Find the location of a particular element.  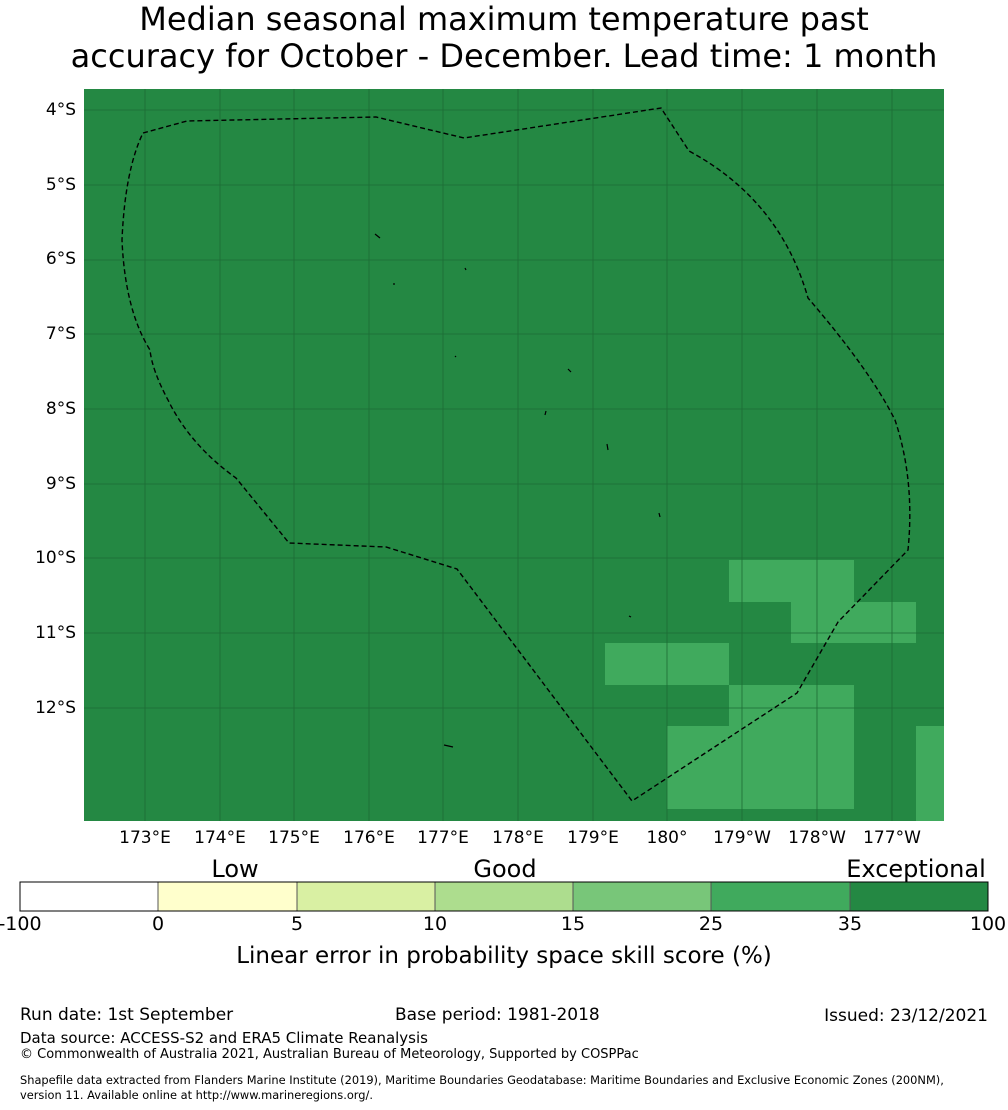

skill-patches is located at coordinates (774, 690).